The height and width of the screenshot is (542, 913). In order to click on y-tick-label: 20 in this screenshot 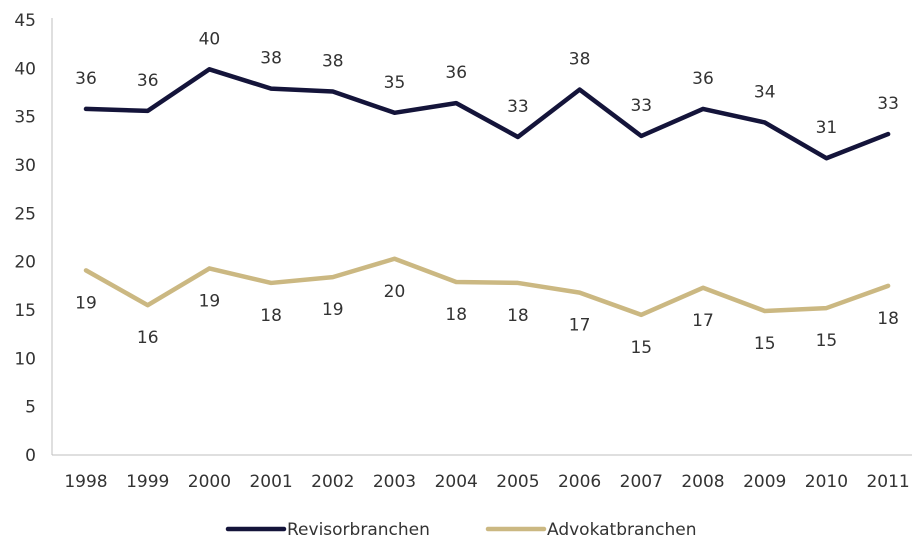, I will do `click(25, 263)`.